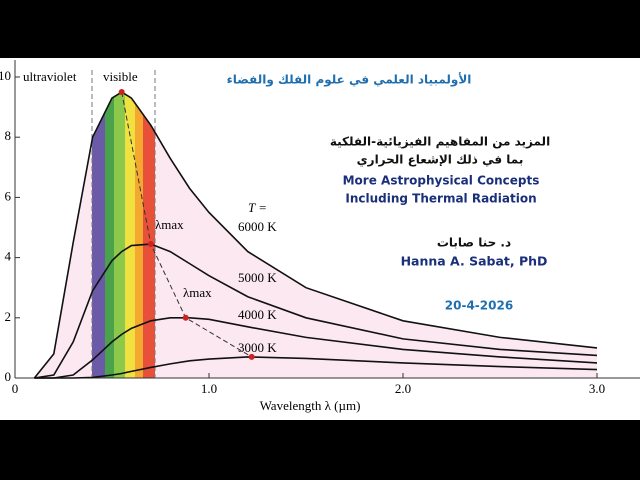  I want to click on band-green, so click(109, 235).